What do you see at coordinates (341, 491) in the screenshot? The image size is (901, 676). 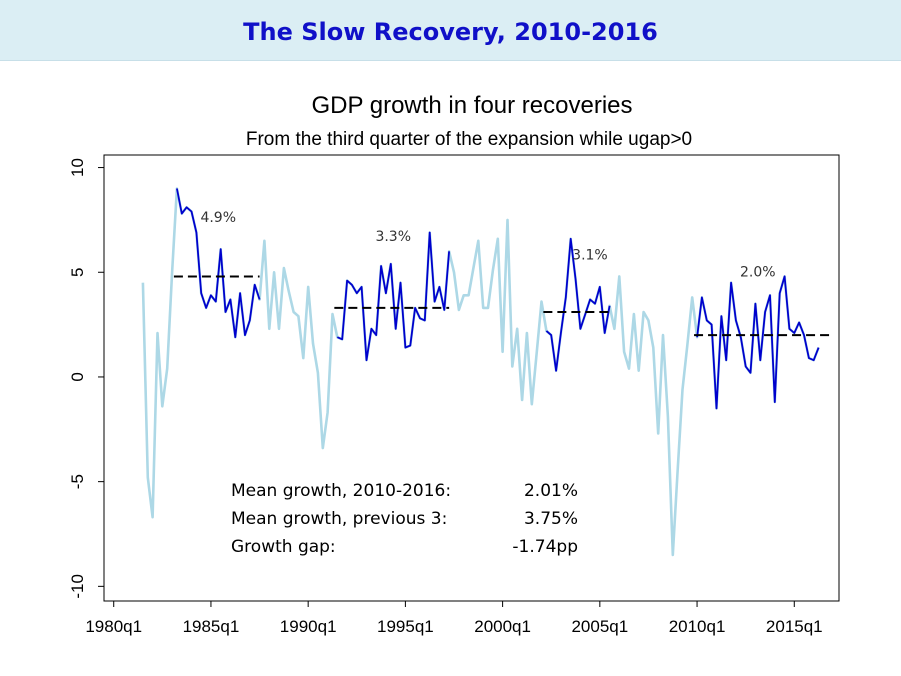 I see `stat-label-0: Mean growth, 2010-2016:` at bounding box center [341, 491].